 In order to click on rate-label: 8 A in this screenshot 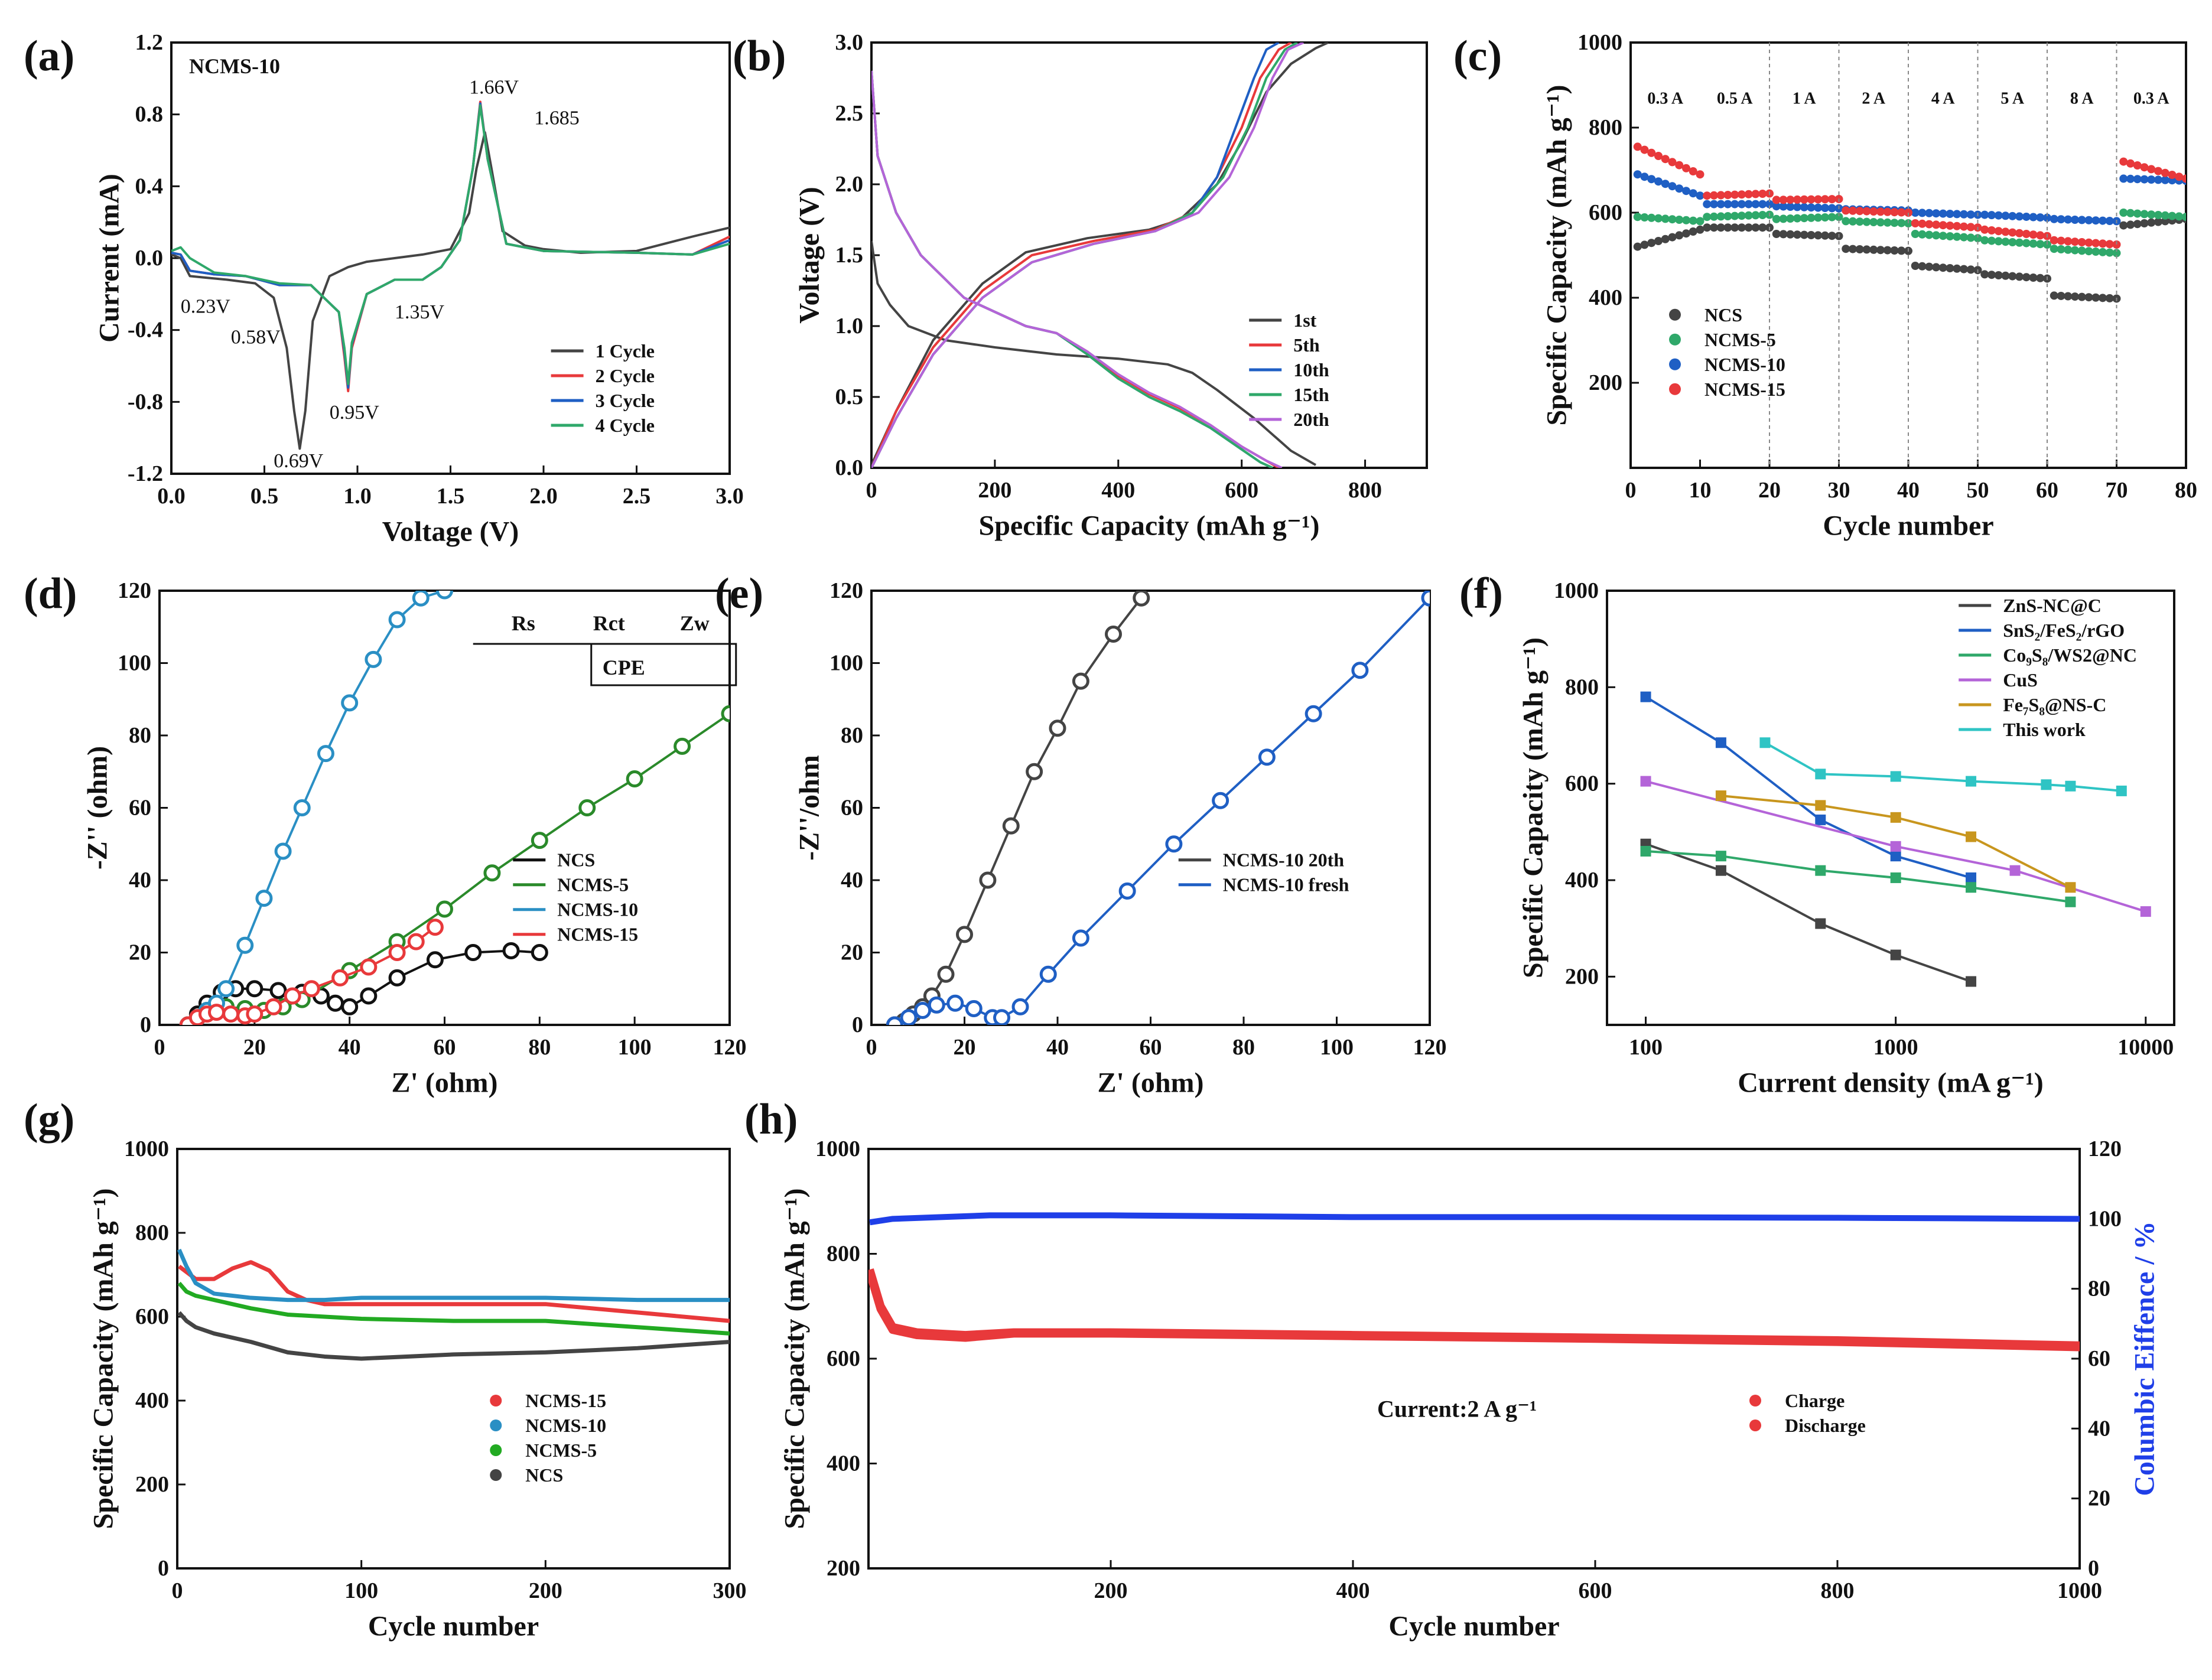, I will do `click(2082, 99)`.